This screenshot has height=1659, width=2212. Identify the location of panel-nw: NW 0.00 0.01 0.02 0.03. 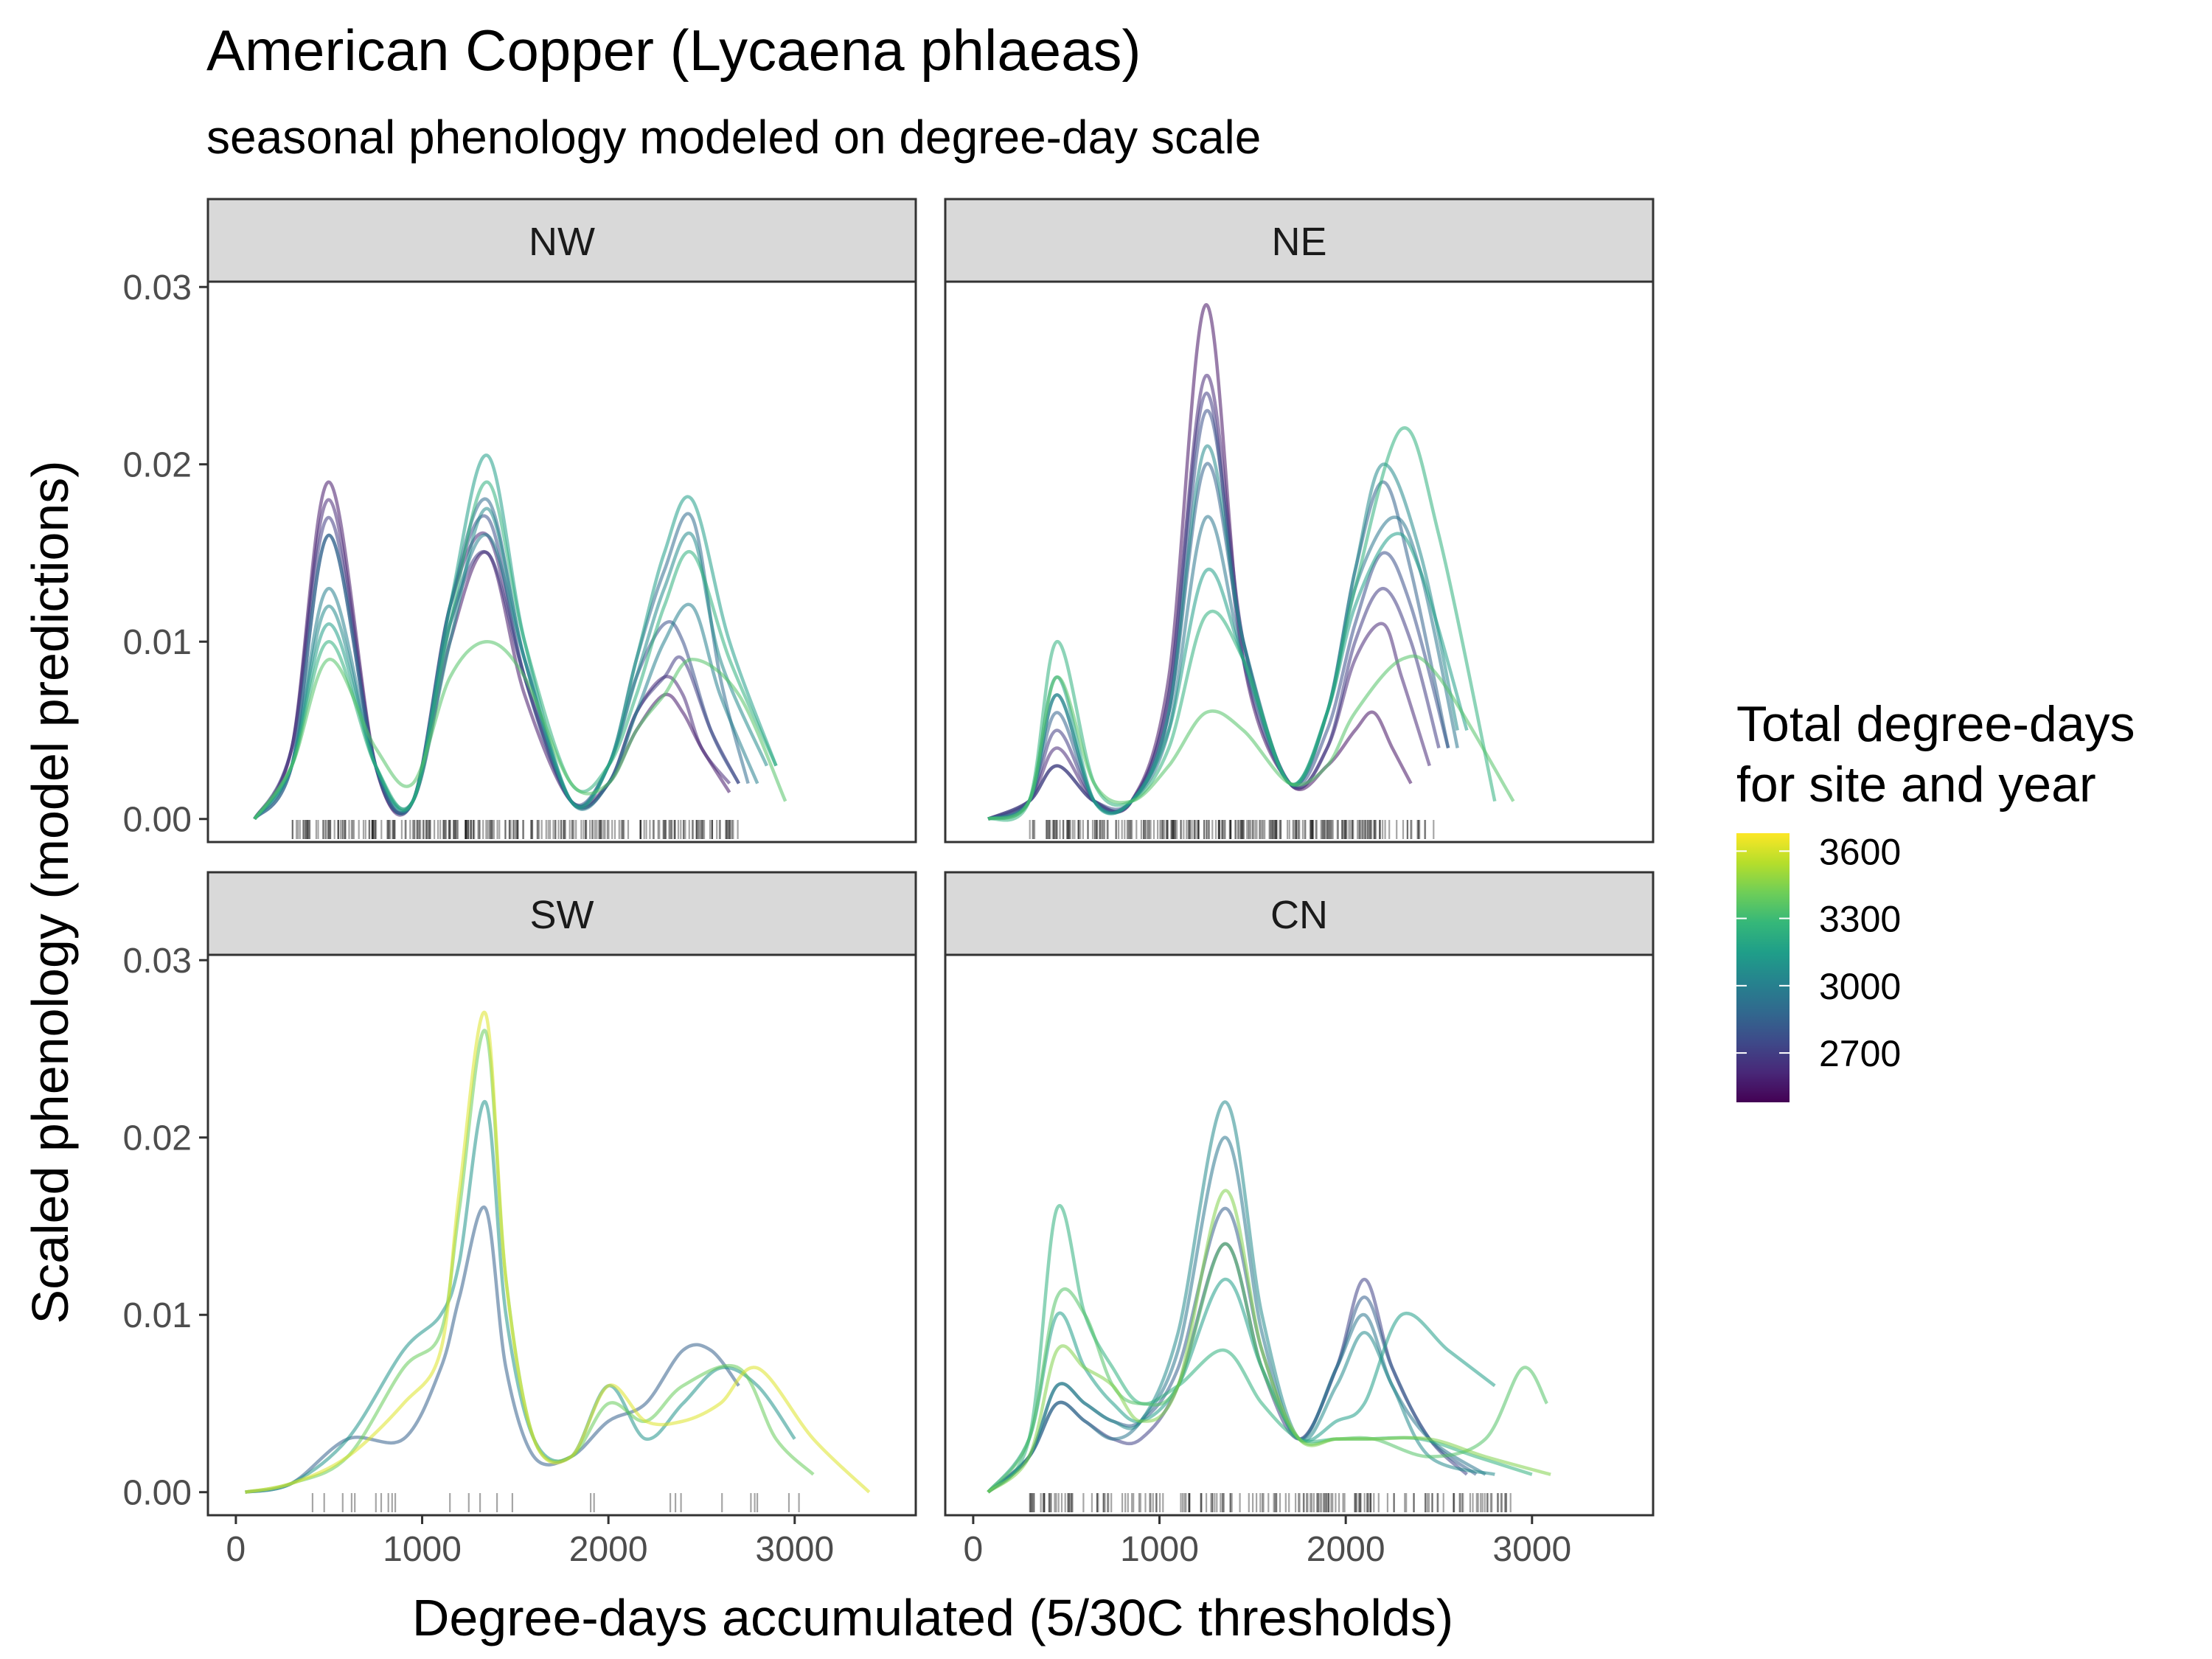
(520, 521).